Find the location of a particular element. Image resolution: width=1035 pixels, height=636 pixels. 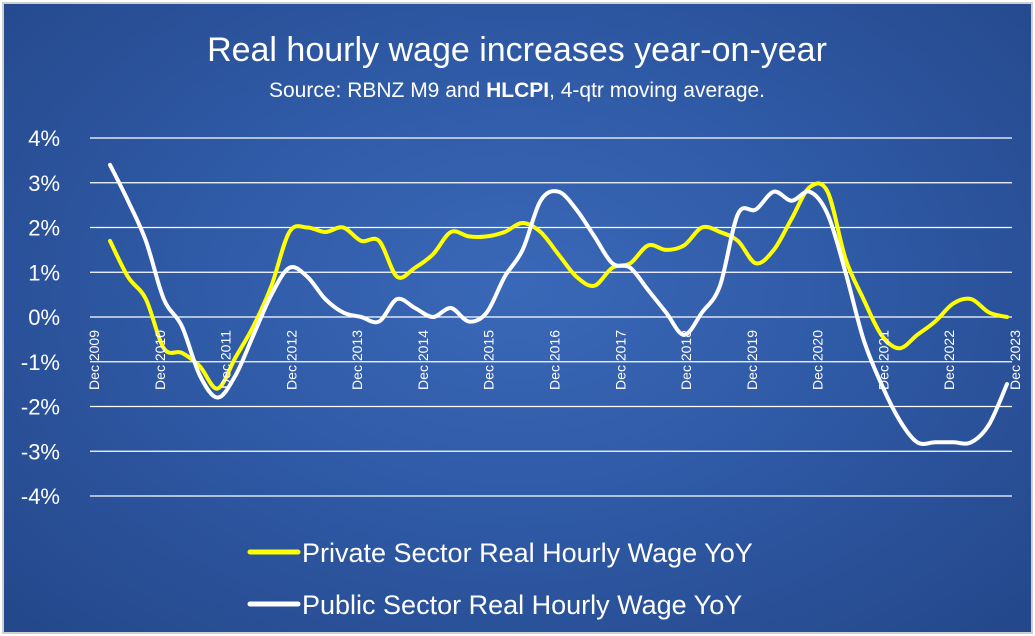

subtitle-bold: HLCPI is located at coordinates (517, 90).